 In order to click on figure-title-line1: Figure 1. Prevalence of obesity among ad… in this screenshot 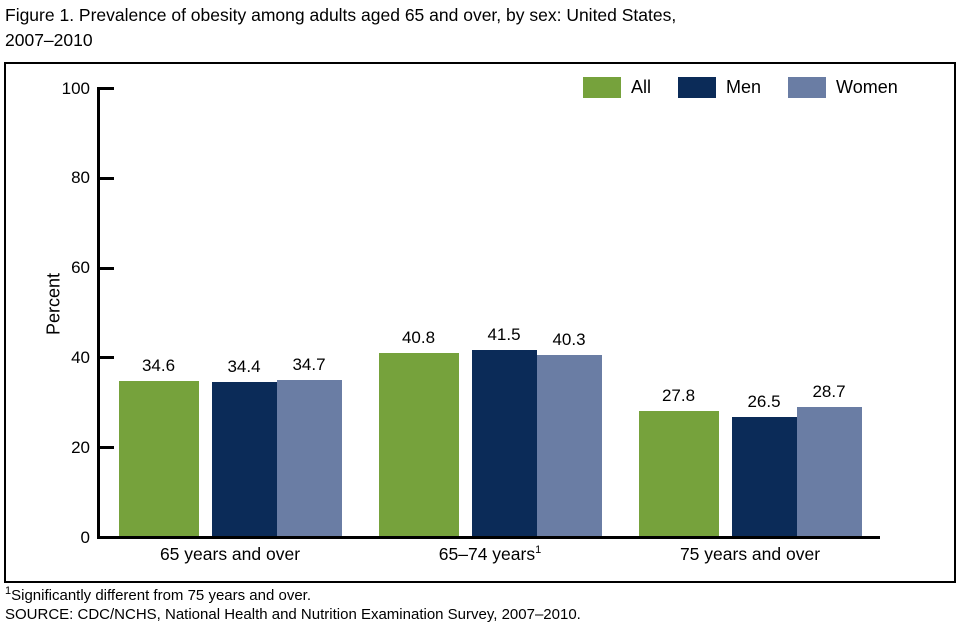, I will do `click(341, 15)`.